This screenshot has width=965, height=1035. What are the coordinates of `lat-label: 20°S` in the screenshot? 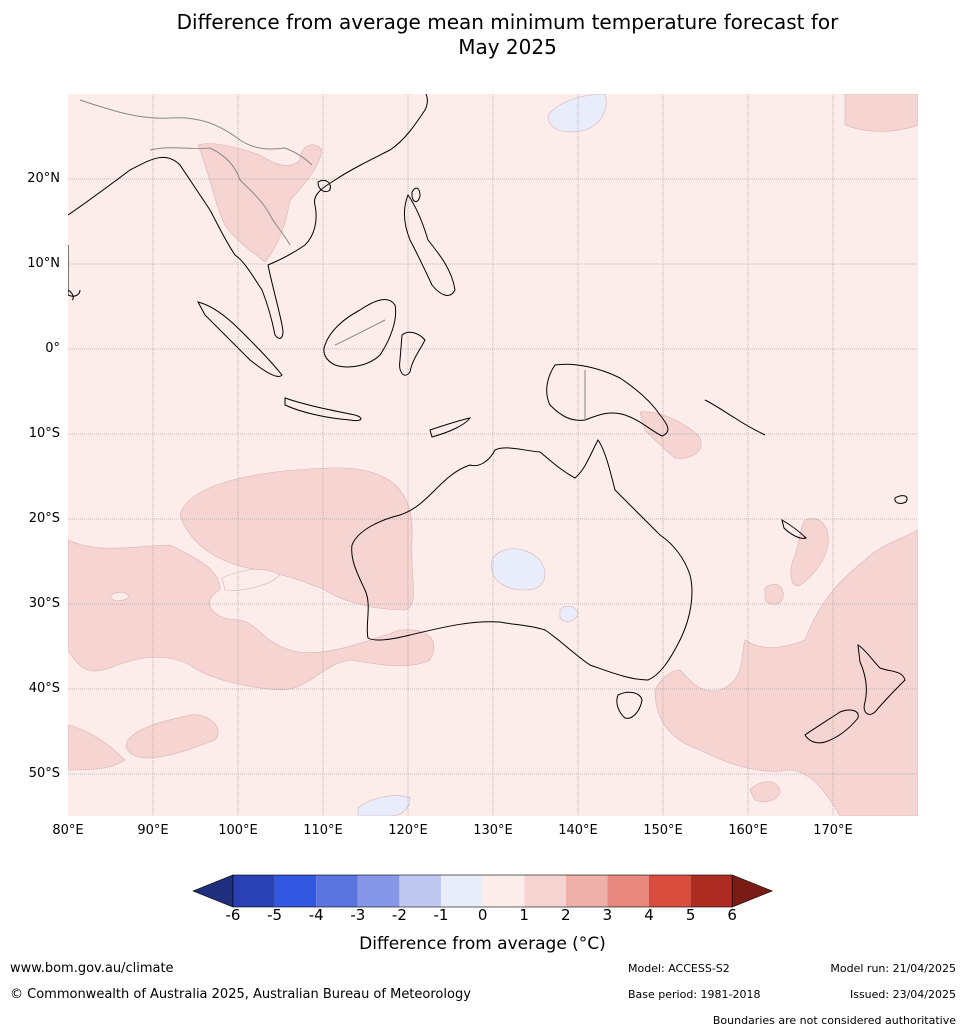 It's located at (44, 518).